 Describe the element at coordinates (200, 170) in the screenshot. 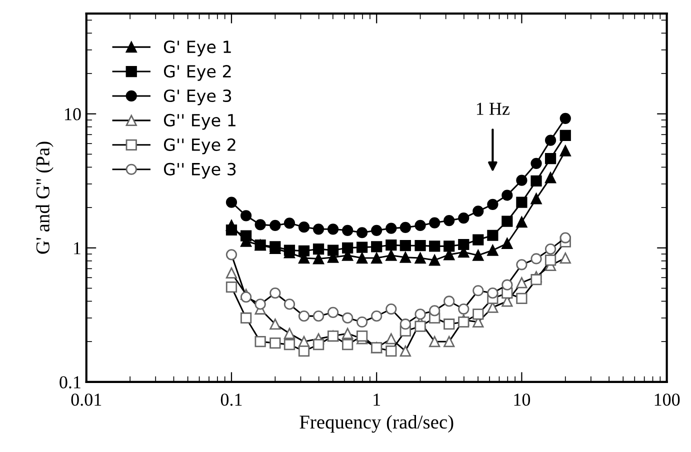

I see `legend-label: G'' Eye 3` at that location.